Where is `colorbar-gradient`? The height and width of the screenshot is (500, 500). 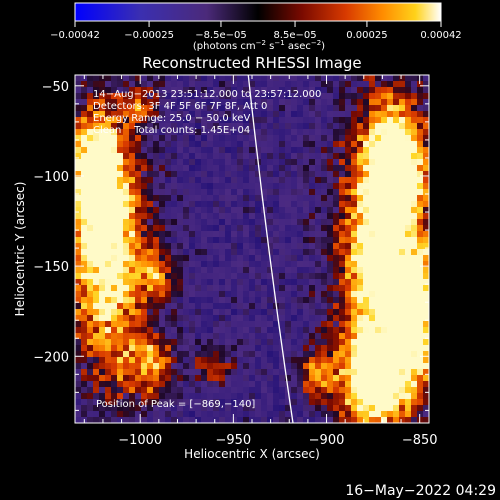
colorbar-gradient is located at coordinates (258, 12).